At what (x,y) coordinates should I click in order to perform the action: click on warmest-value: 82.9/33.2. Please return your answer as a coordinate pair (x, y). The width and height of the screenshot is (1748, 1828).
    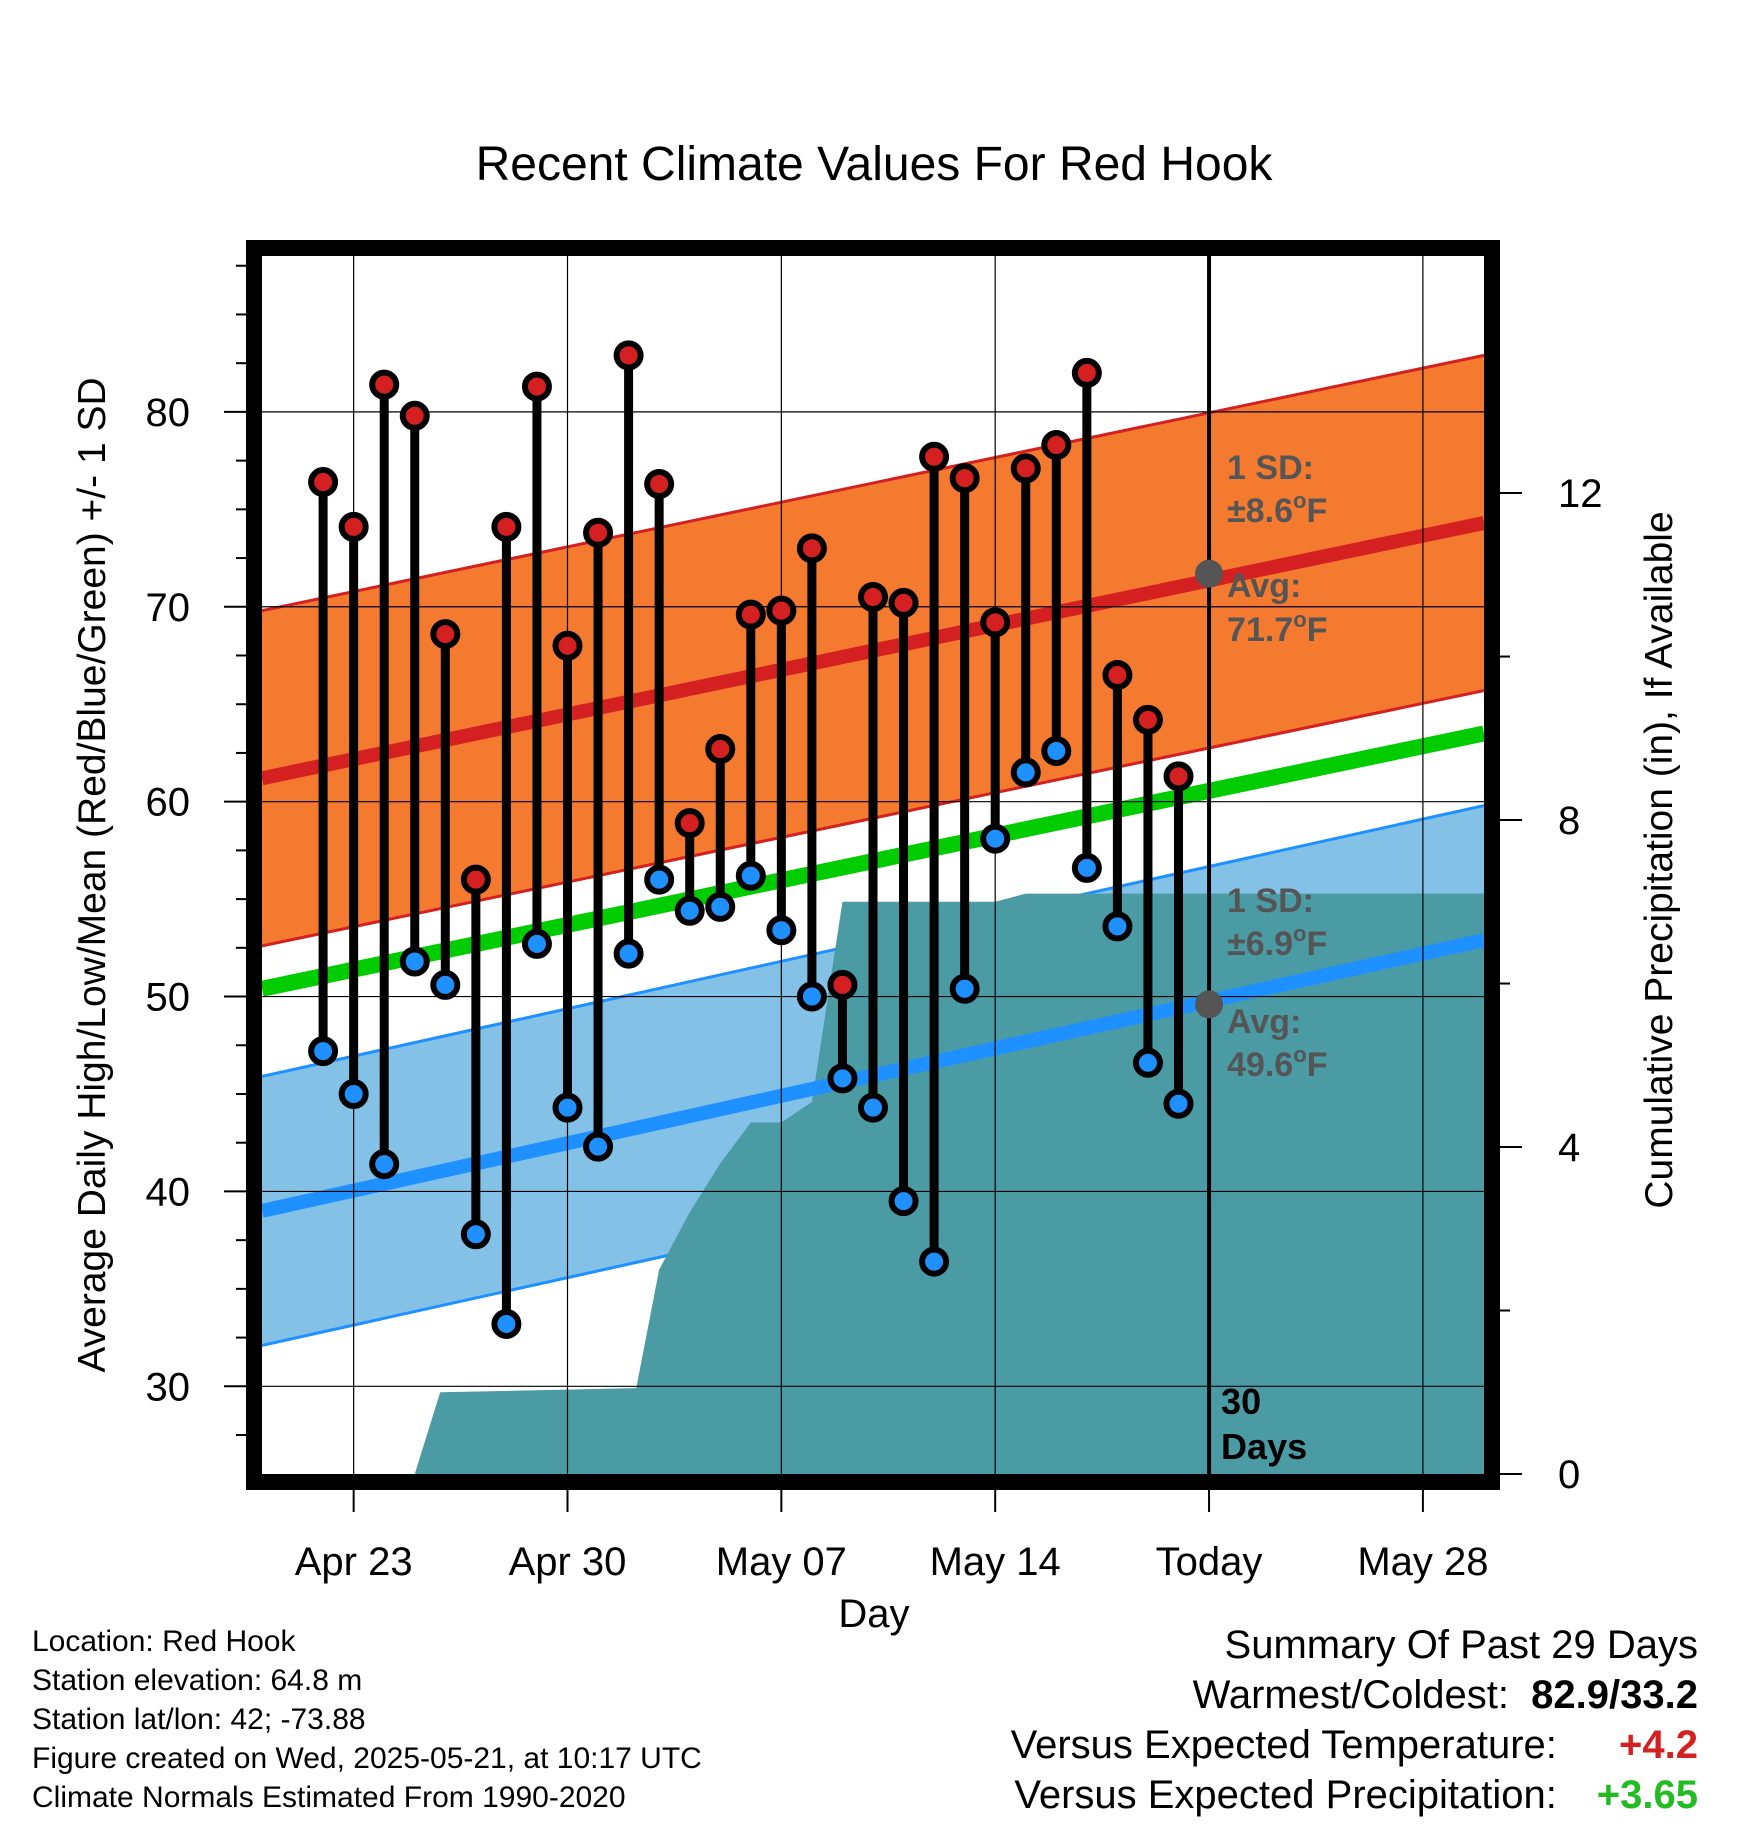
    Looking at the image, I should click on (1614, 1695).